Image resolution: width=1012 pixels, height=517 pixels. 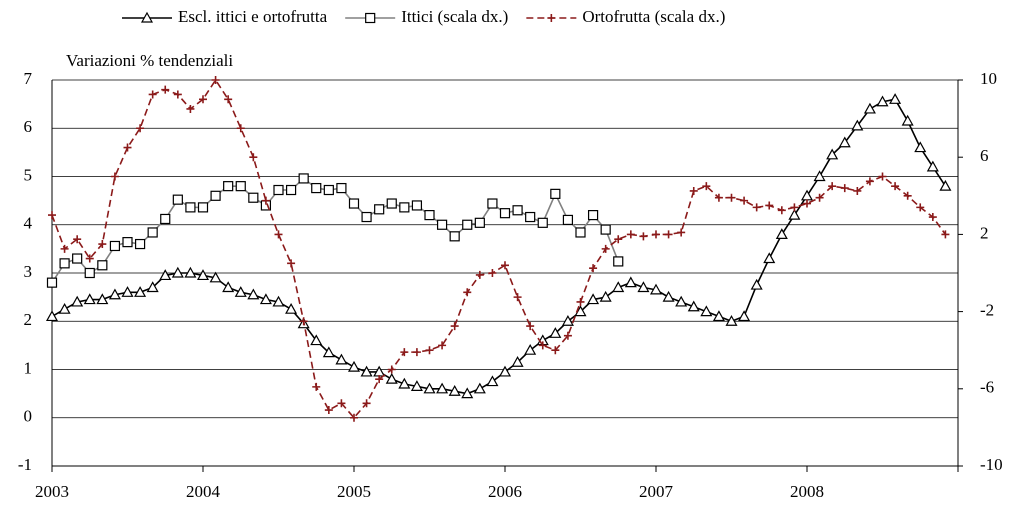 I want to click on x-tick-label: 2005, so click(x=354, y=491).